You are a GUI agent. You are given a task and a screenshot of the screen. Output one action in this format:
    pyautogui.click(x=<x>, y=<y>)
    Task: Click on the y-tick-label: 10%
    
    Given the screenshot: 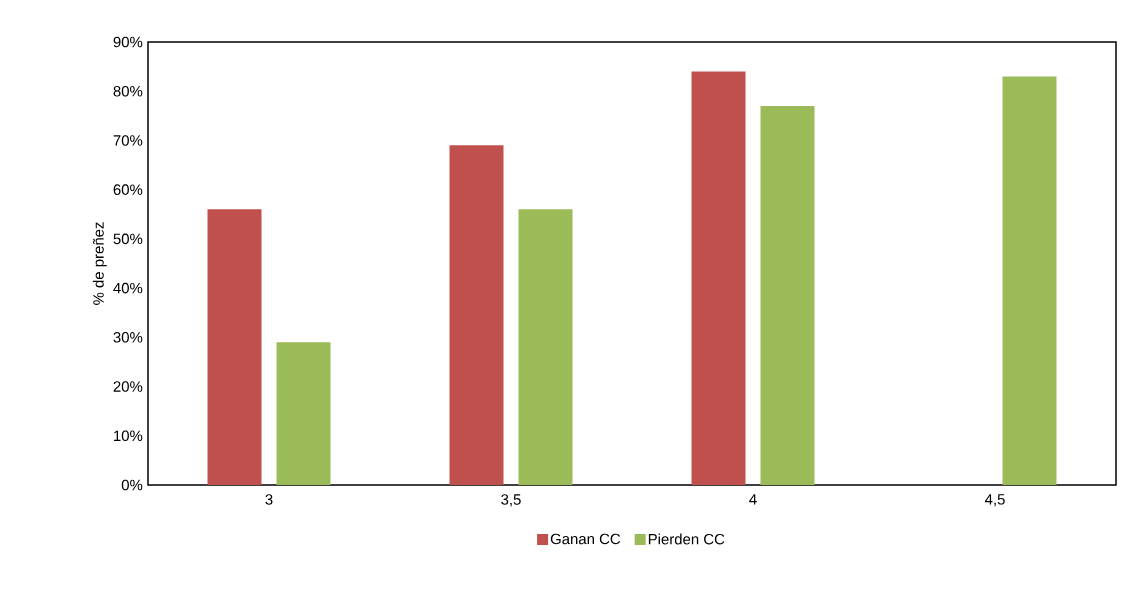 What is the action you would take?
    pyautogui.click(x=128, y=436)
    